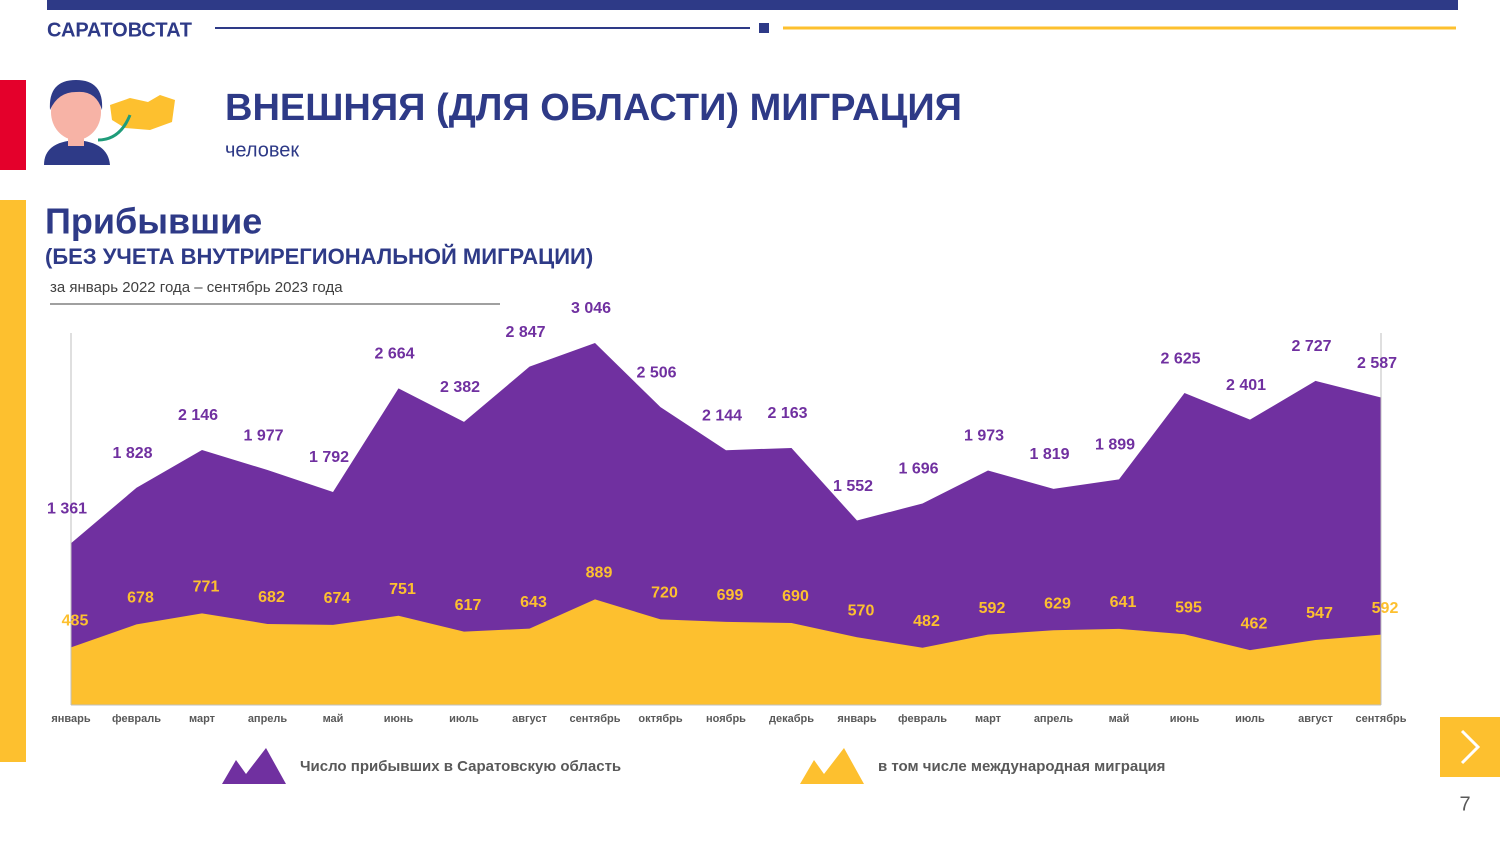  I want to click on data-label: 3 046, so click(591, 308).